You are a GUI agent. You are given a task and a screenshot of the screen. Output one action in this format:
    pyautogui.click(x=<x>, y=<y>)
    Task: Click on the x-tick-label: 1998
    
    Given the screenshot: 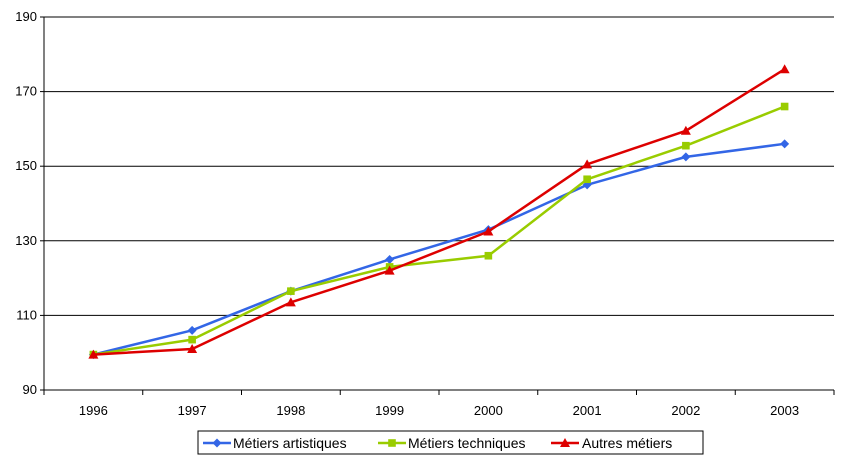 What is the action you would take?
    pyautogui.click(x=290, y=410)
    